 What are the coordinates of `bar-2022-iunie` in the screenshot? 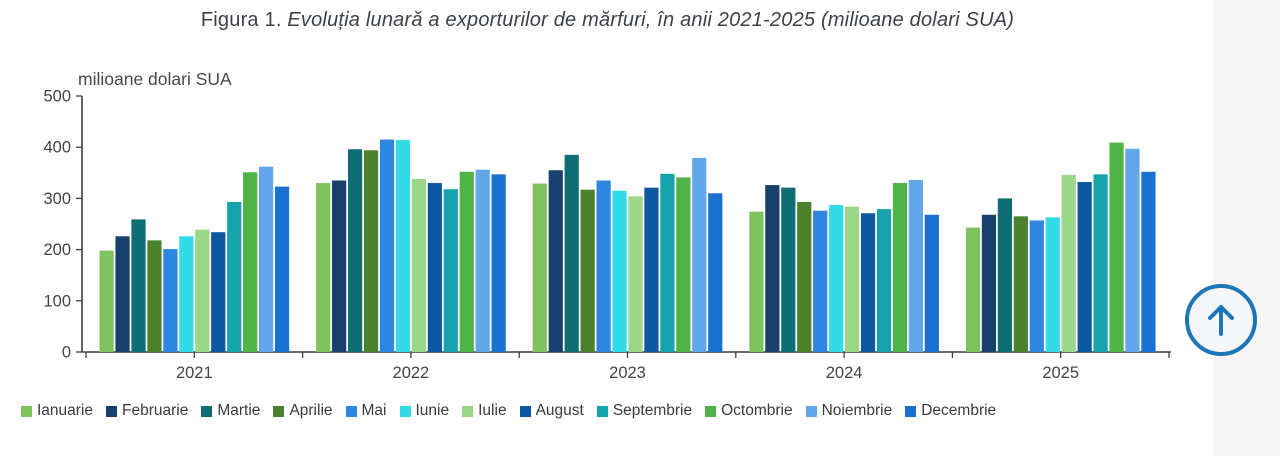 It's located at (403, 246).